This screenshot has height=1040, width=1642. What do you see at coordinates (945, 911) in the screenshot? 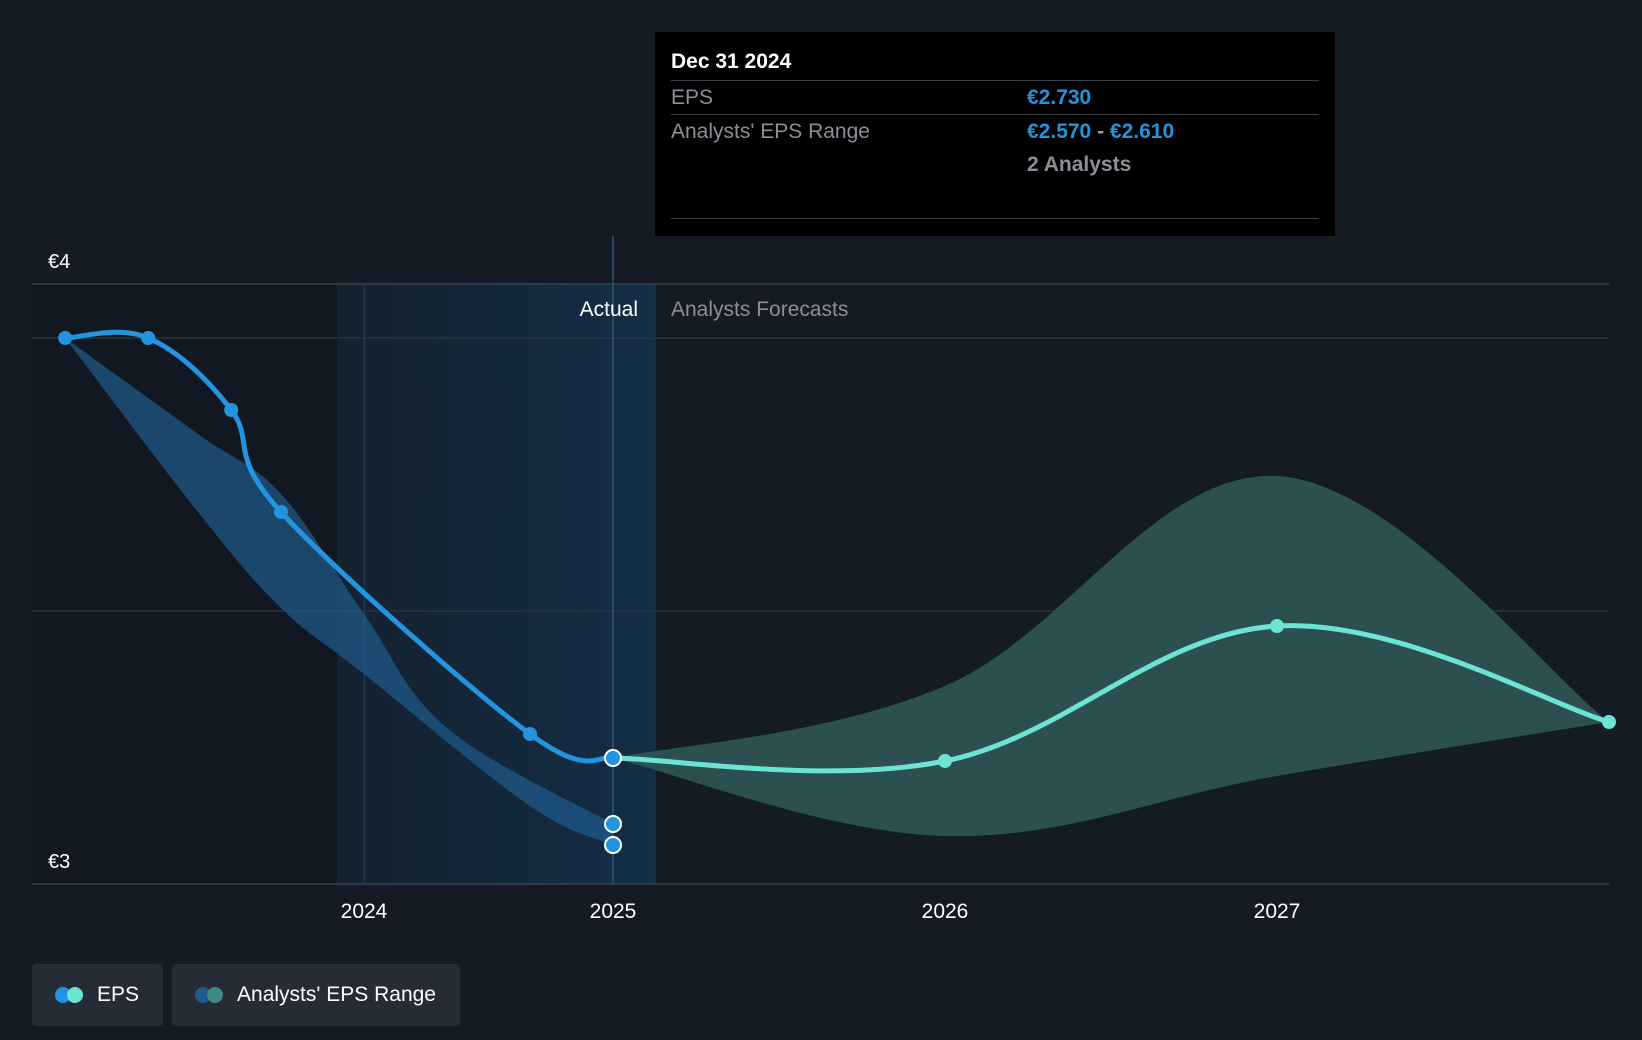
I see `x-tick-label: 2026` at bounding box center [945, 911].